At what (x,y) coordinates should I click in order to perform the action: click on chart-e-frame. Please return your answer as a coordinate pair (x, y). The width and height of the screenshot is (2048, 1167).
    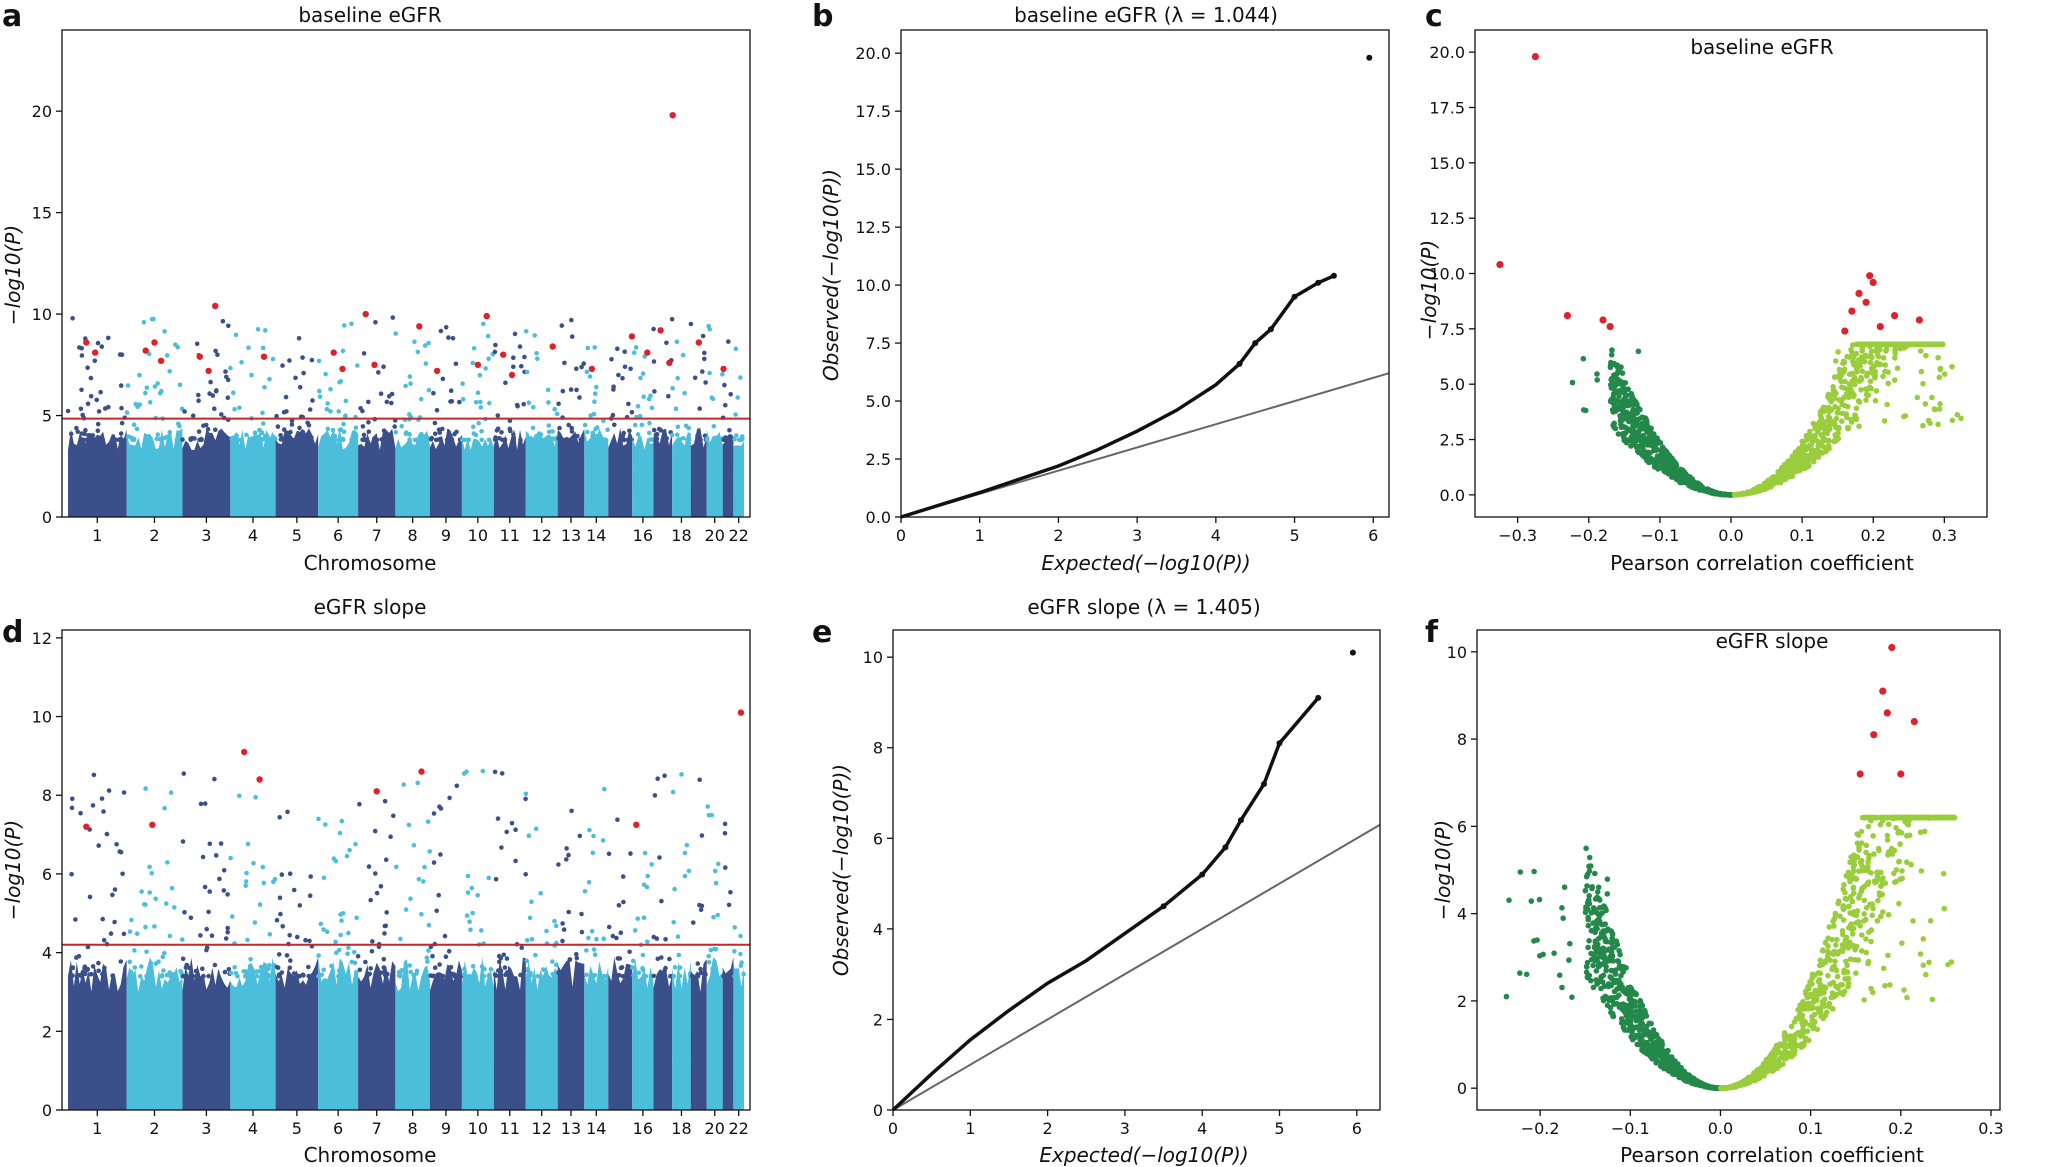
    Looking at the image, I should click on (1136, 870).